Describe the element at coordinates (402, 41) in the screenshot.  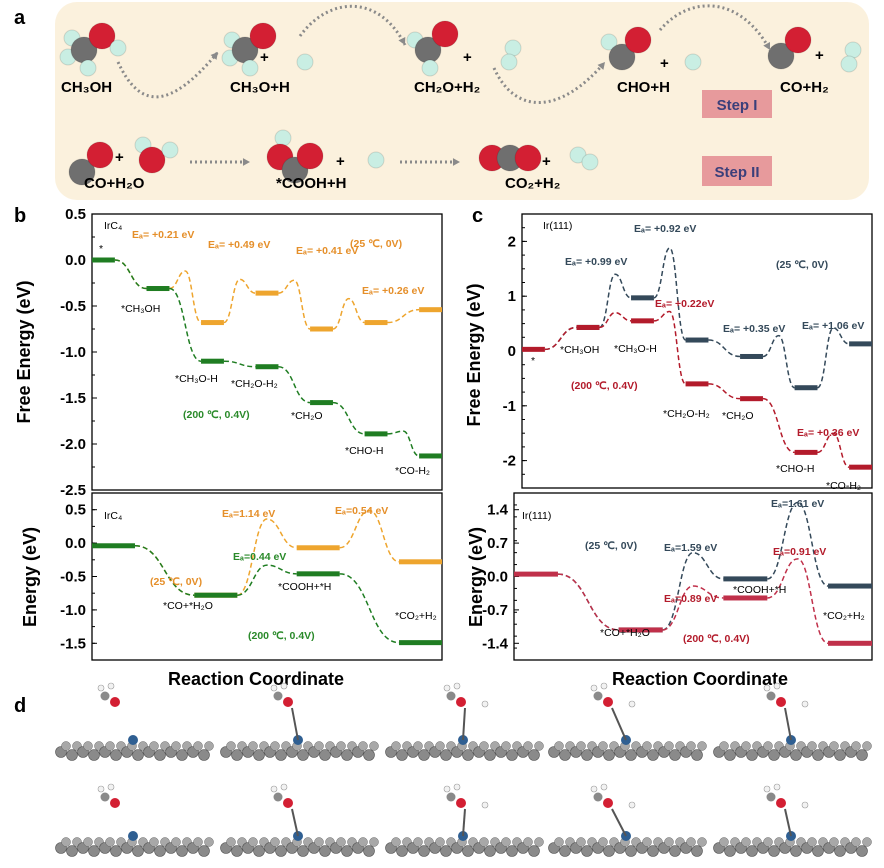
I see `arrowhead-icon` at that location.